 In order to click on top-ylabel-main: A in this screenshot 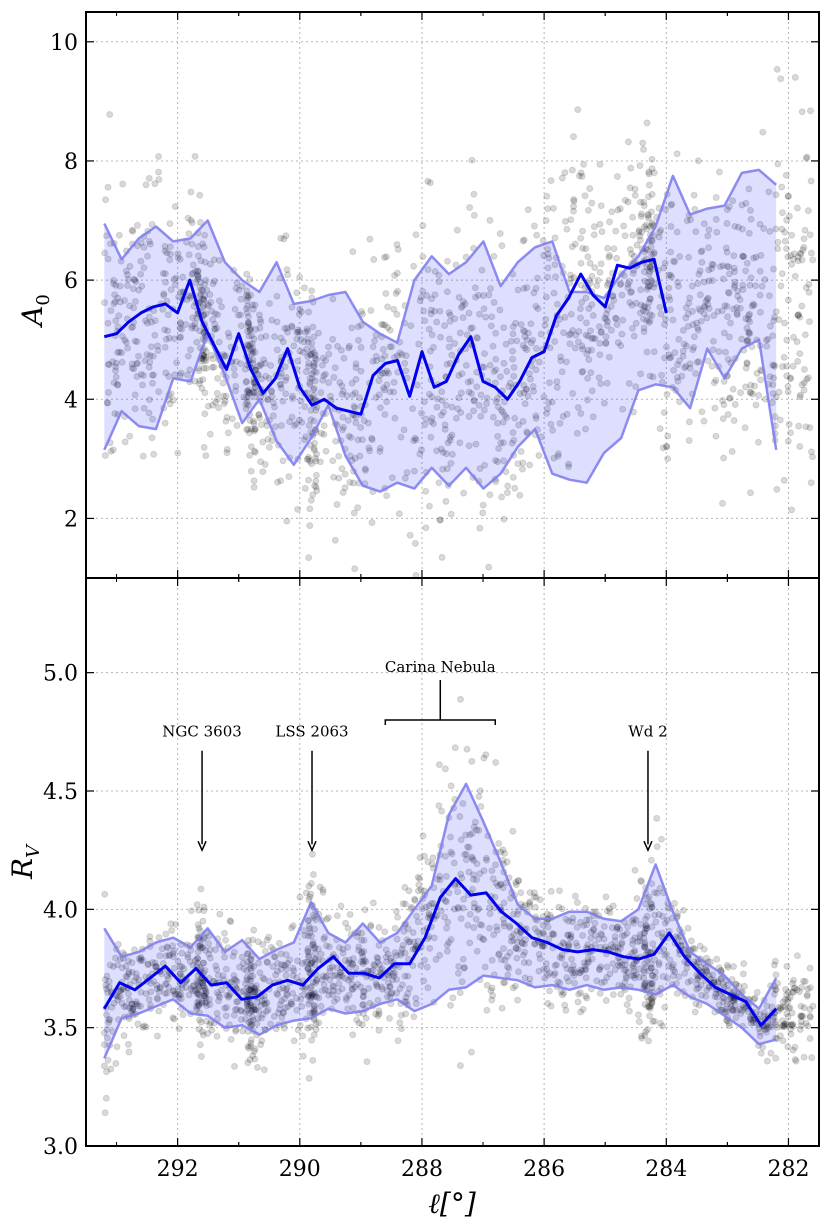, I will do `click(32, 317)`.